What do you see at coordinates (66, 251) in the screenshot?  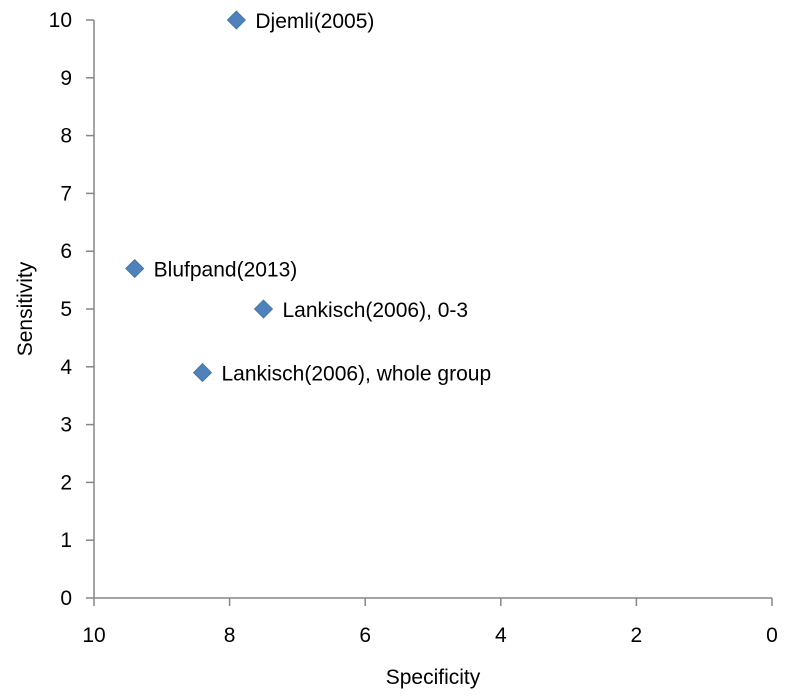 I see `y-tick-label: 6` at bounding box center [66, 251].